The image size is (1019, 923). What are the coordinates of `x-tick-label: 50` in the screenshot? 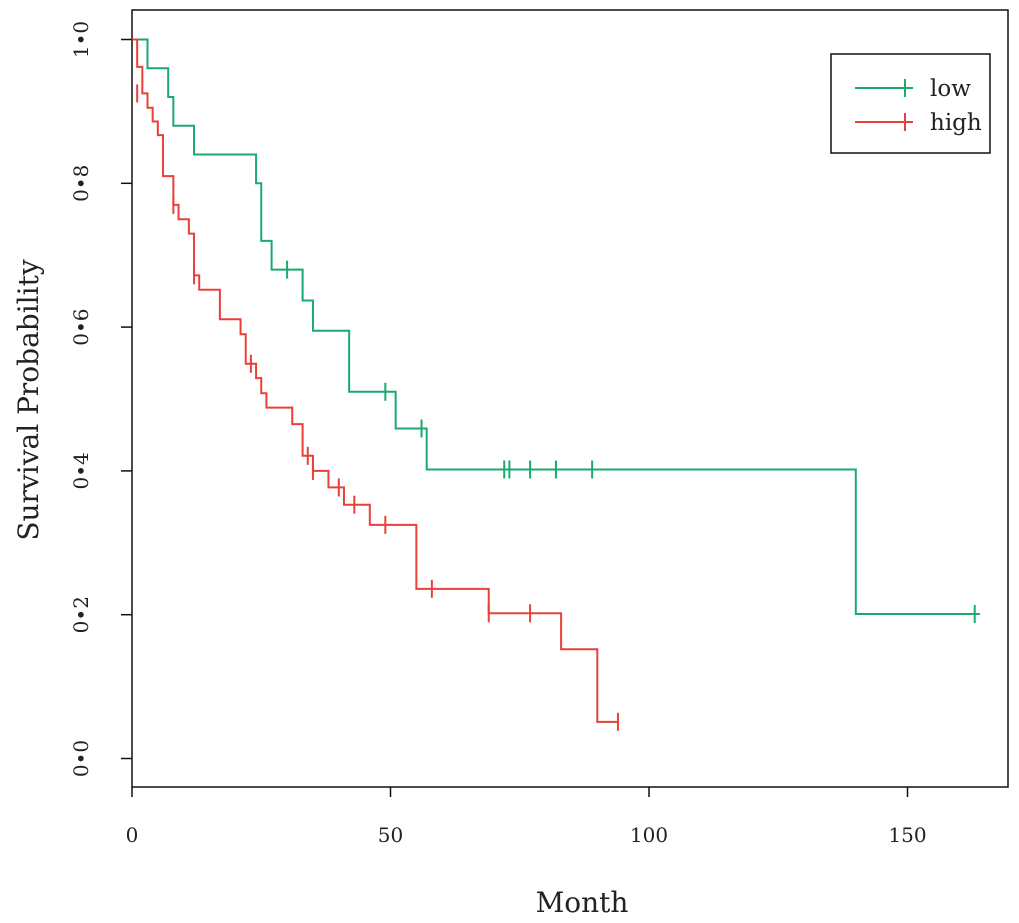 It's located at (390, 835).